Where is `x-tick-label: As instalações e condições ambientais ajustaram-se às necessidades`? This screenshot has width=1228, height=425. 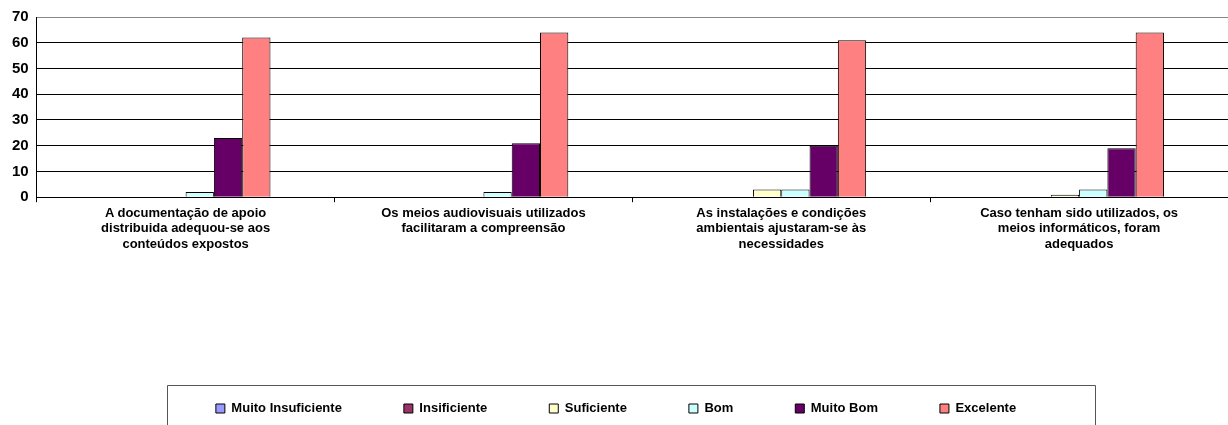
x-tick-label: As instalações e condições ambientais ajustaram-se às necessidades is located at coordinates (781, 227).